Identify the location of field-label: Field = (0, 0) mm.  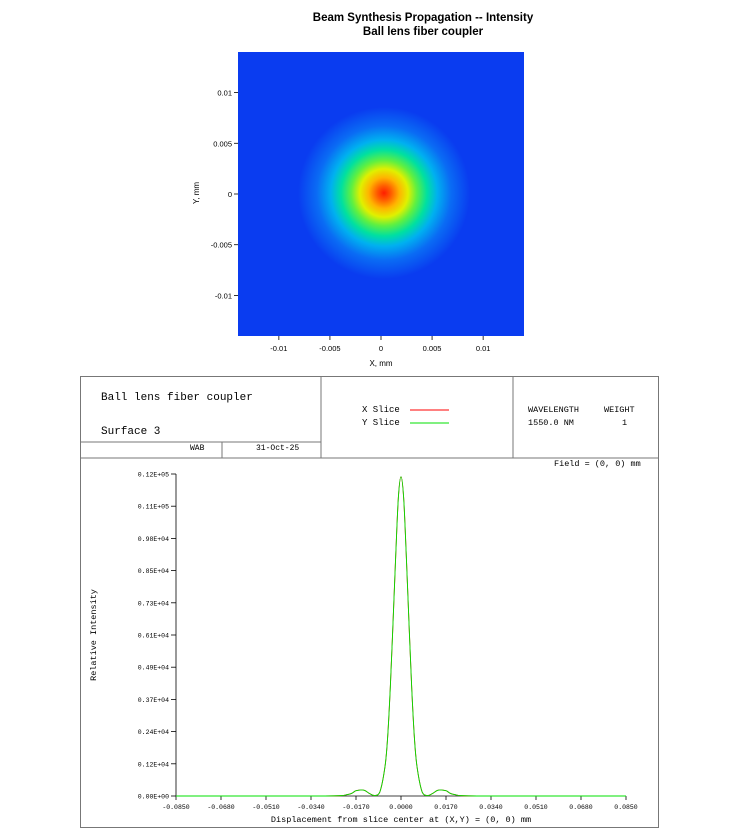
(597, 464).